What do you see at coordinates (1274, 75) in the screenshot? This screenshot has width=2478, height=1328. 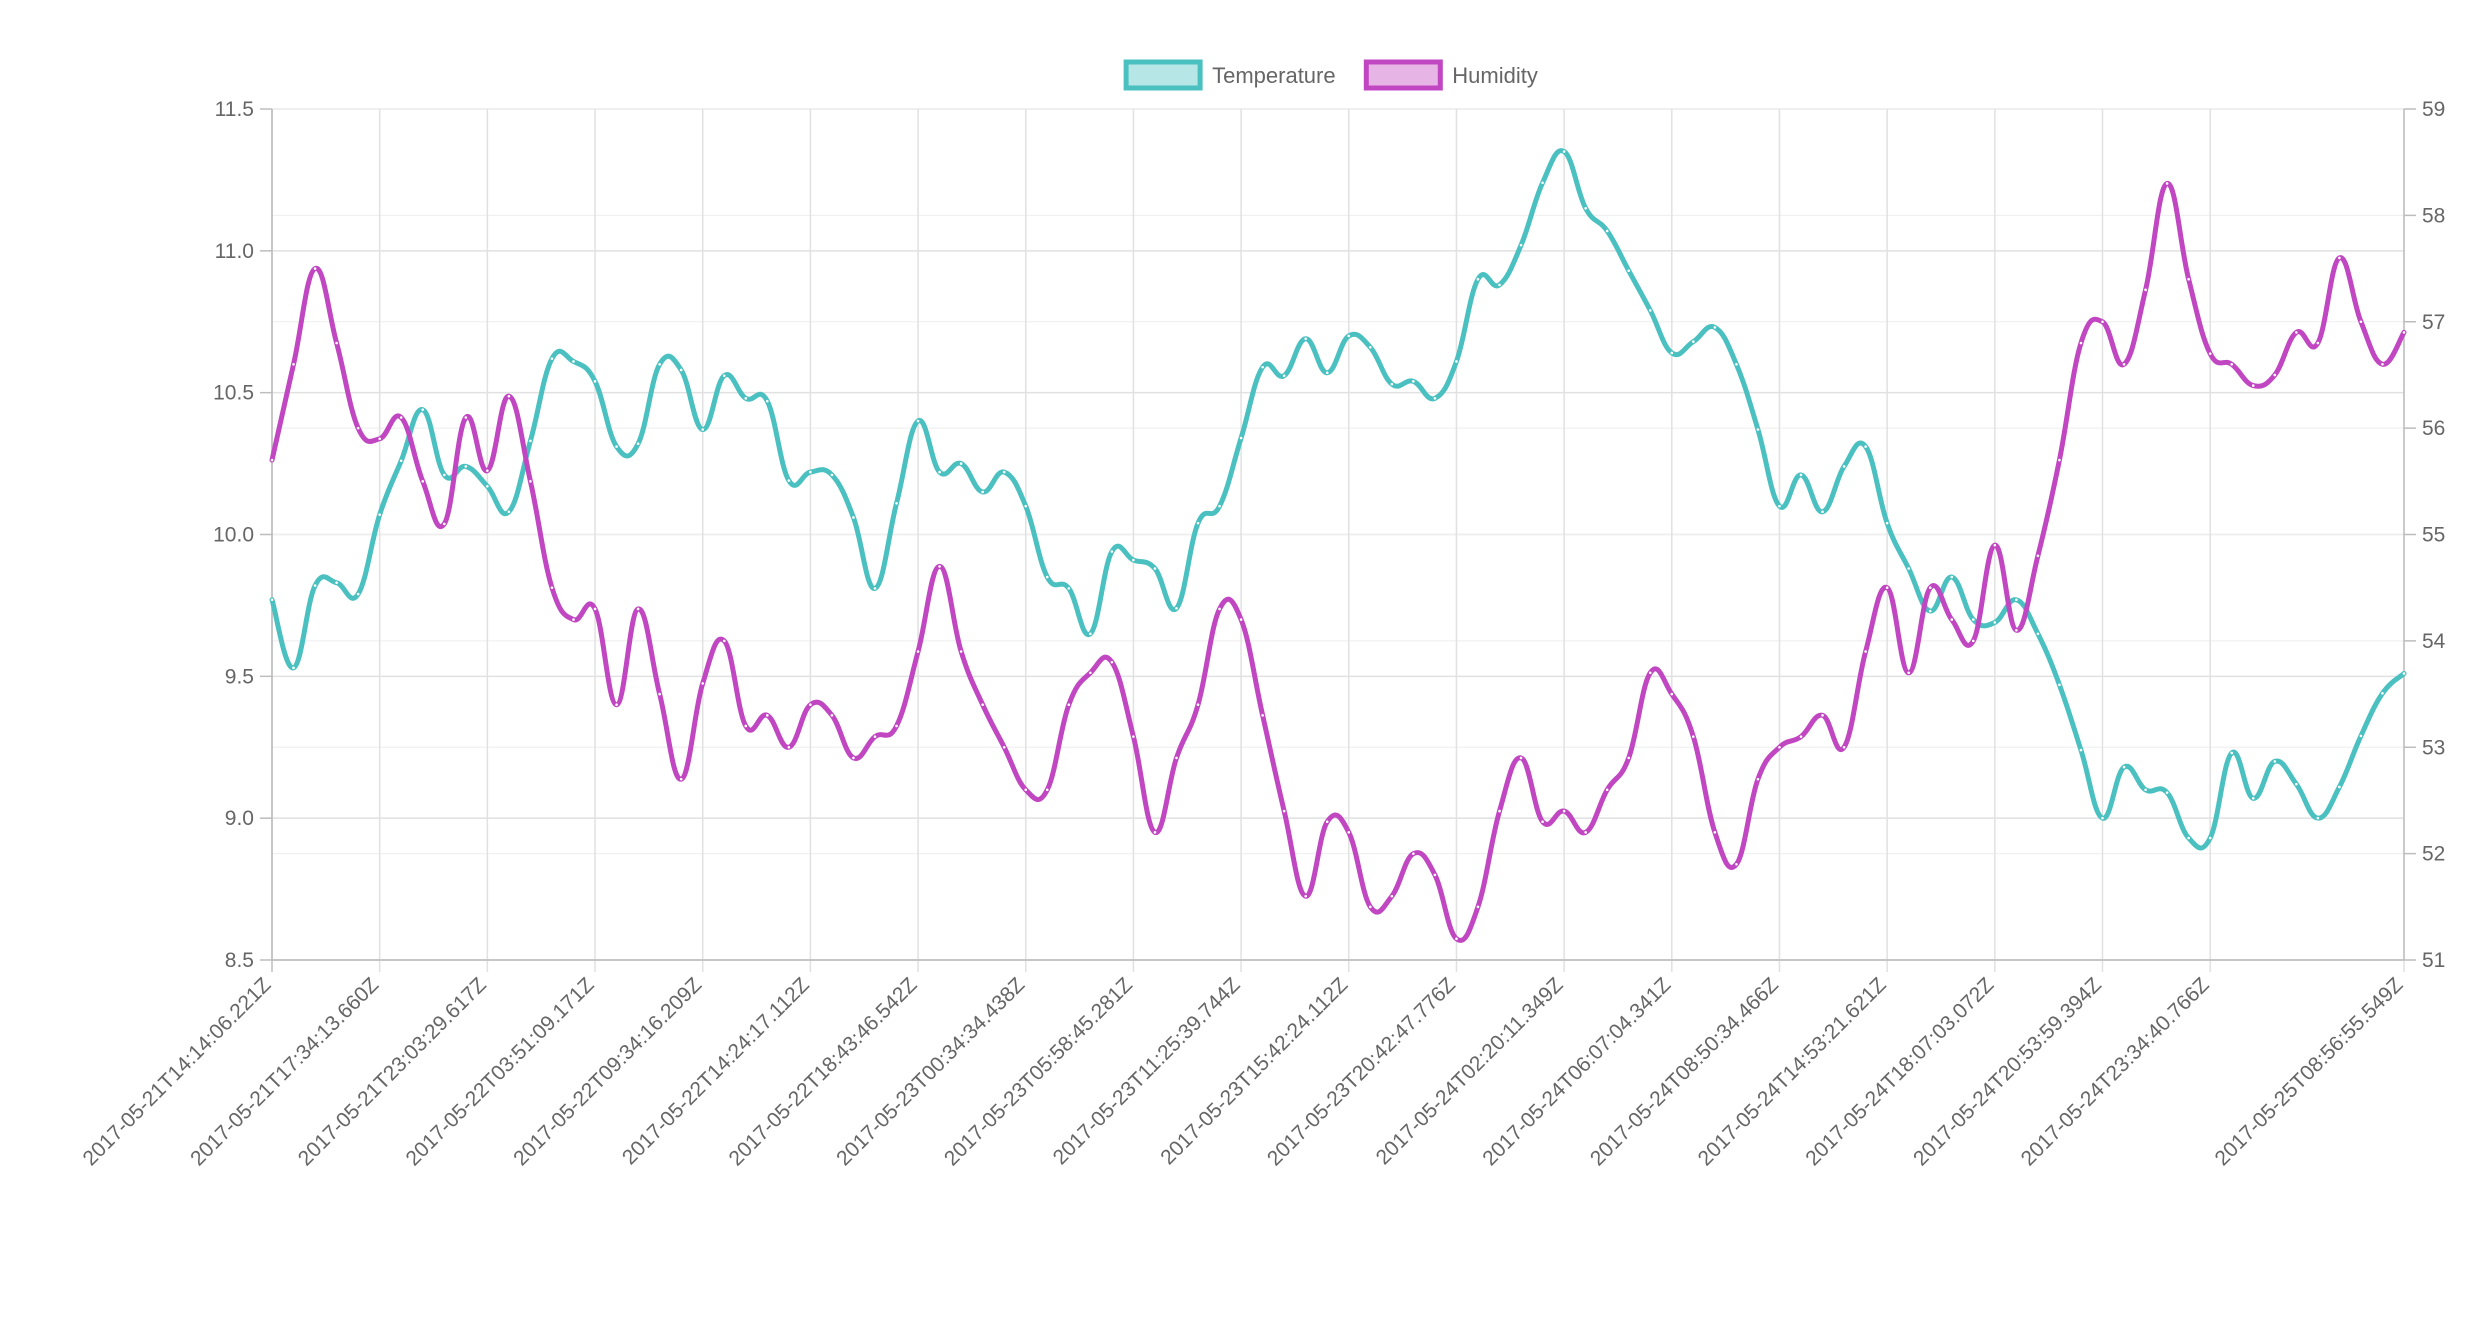 I see `legend-label: Temperature` at bounding box center [1274, 75].